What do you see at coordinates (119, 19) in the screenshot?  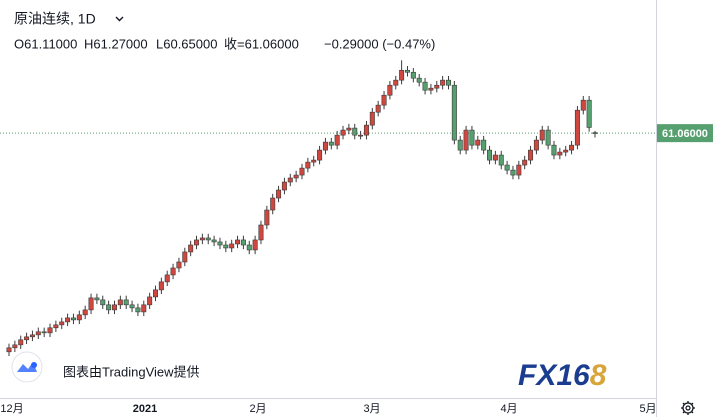 I see `interval-dropdown` at bounding box center [119, 19].